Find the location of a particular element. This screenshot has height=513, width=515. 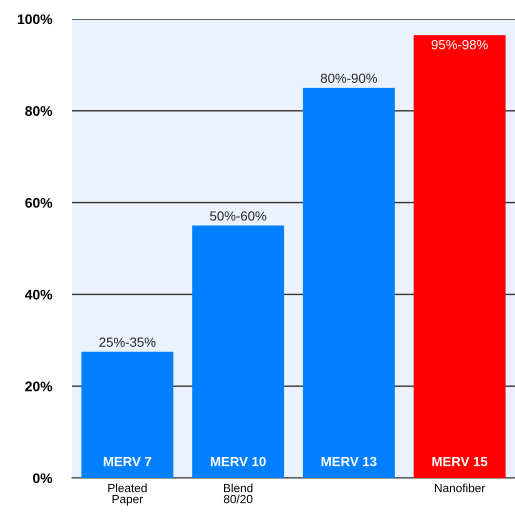

annotation: 80%-90% is located at coordinates (349, 78).